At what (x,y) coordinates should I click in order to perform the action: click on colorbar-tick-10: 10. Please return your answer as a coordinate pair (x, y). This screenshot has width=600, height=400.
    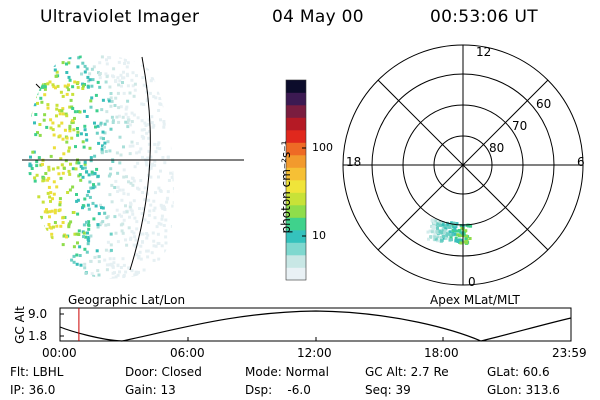
    Looking at the image, I should click on (319, 235).